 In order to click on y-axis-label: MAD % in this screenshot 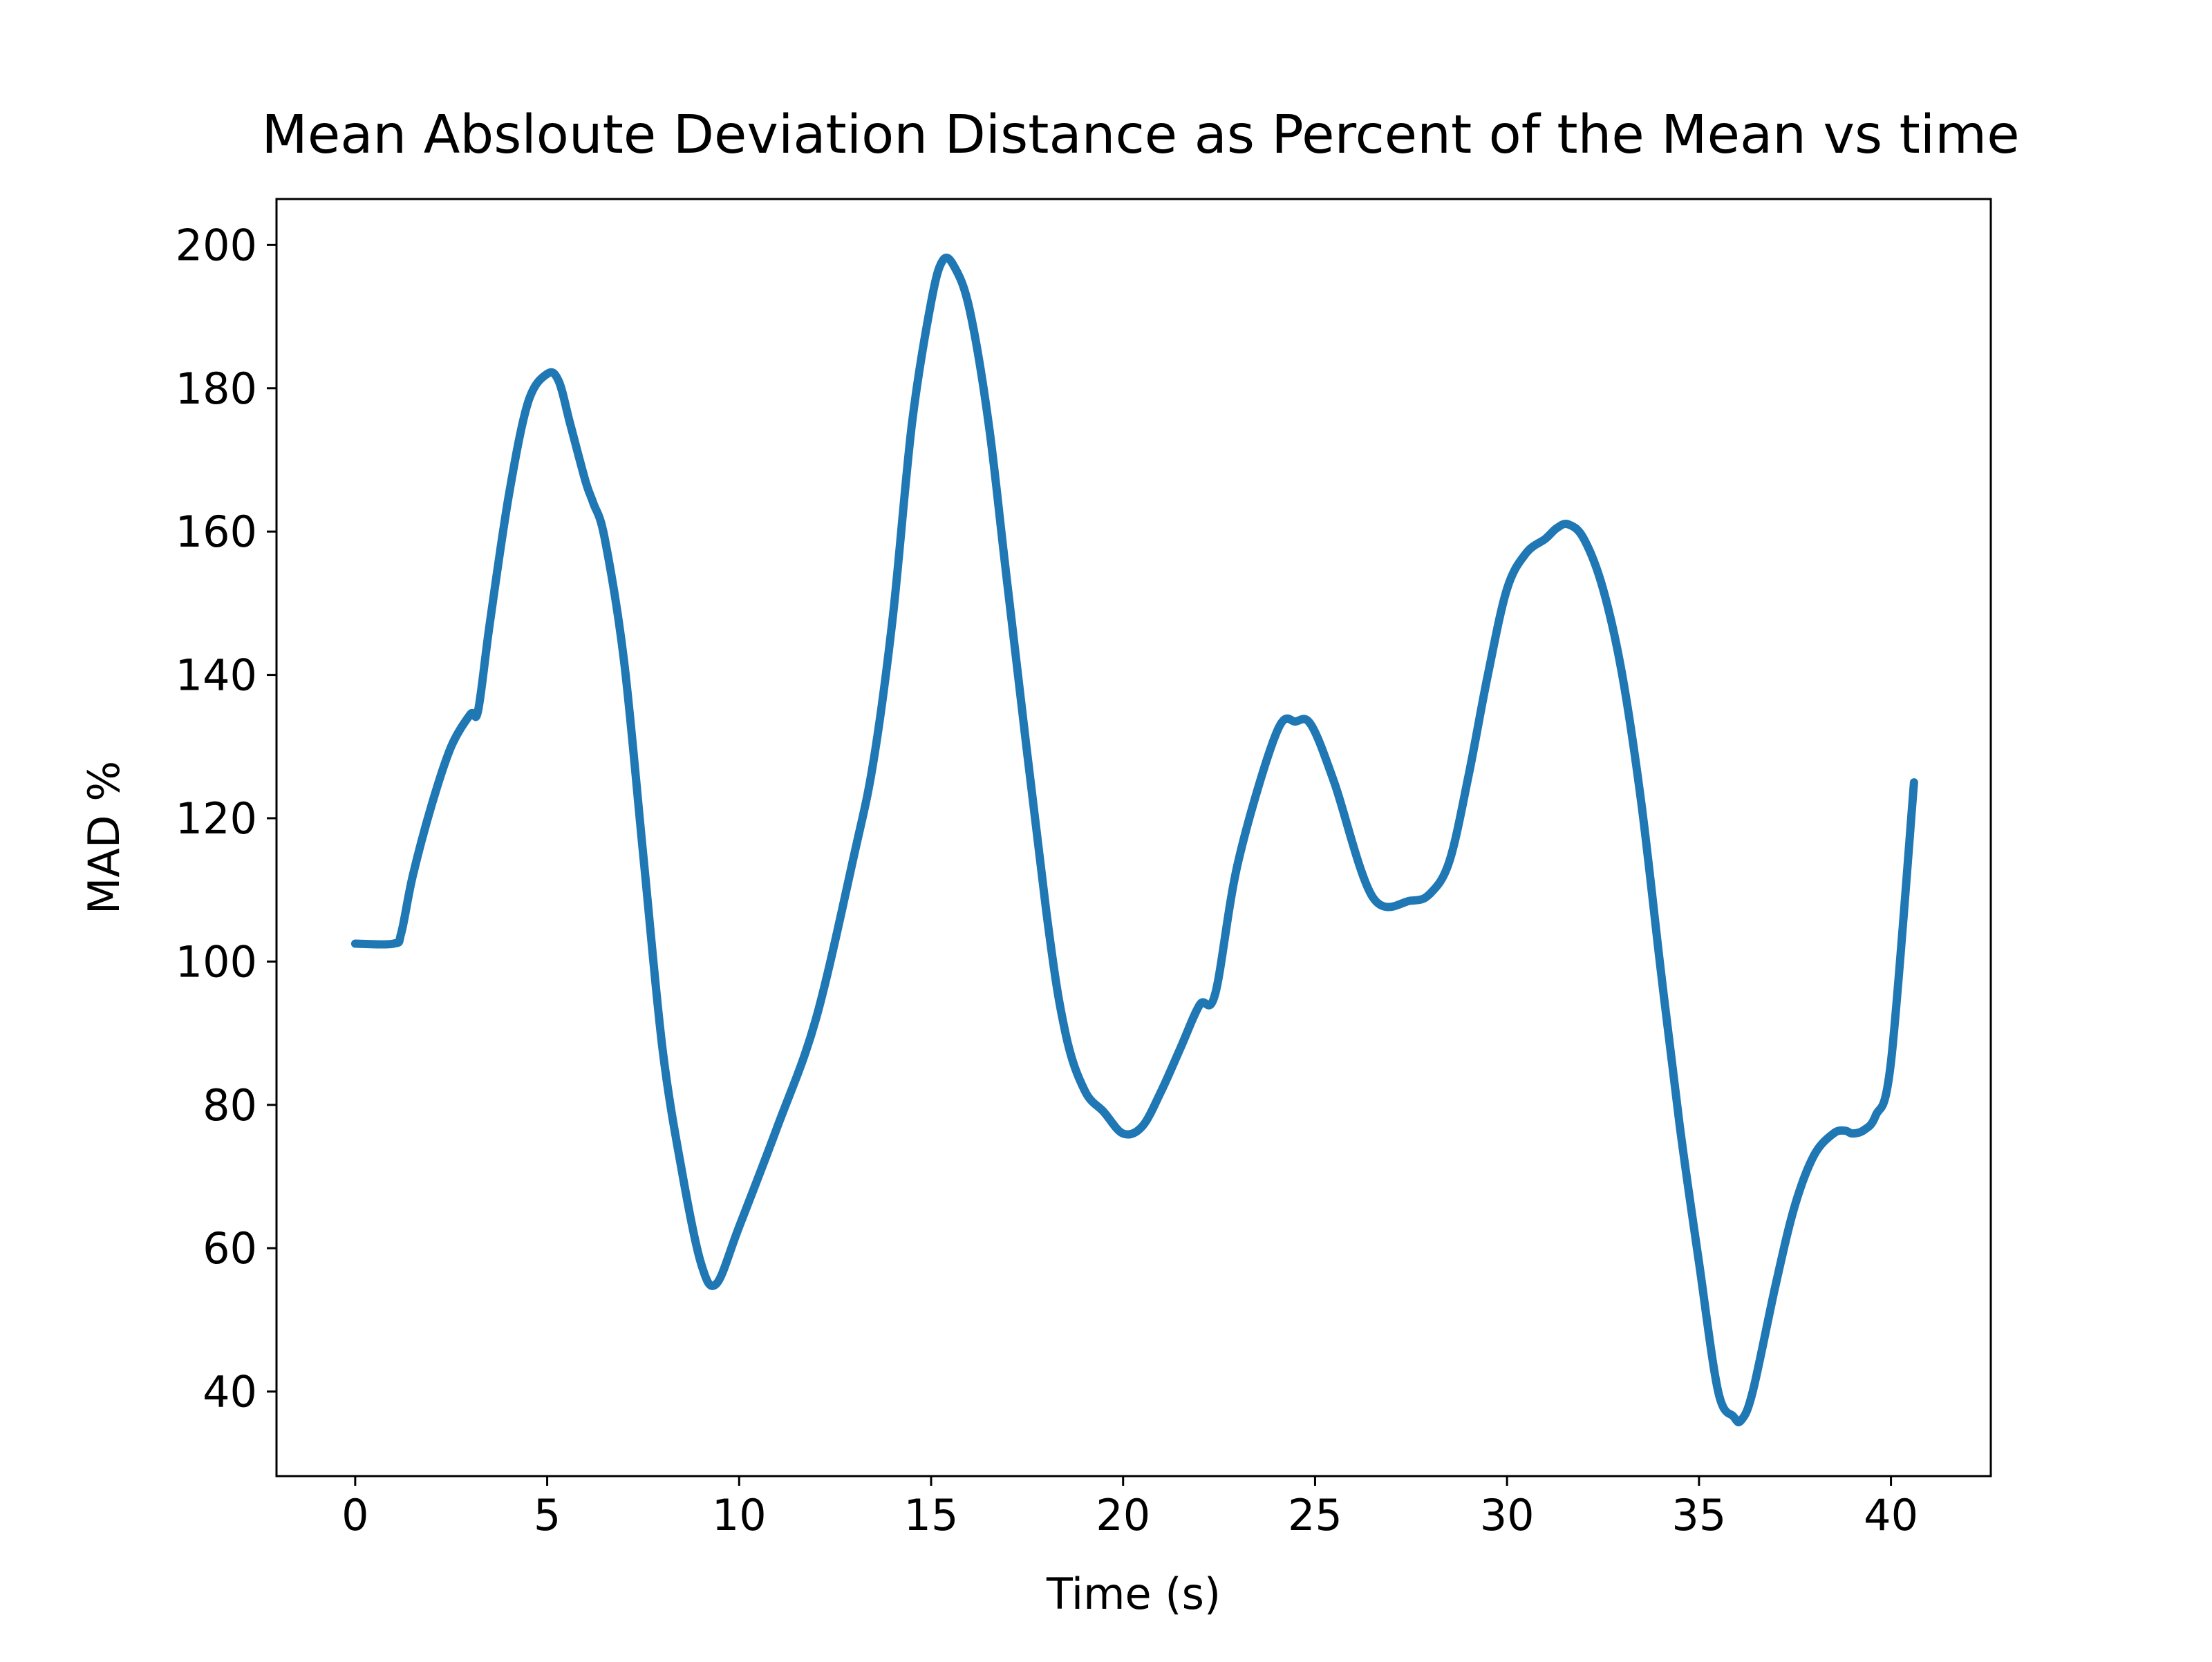, I will do `click(104, 837)`.